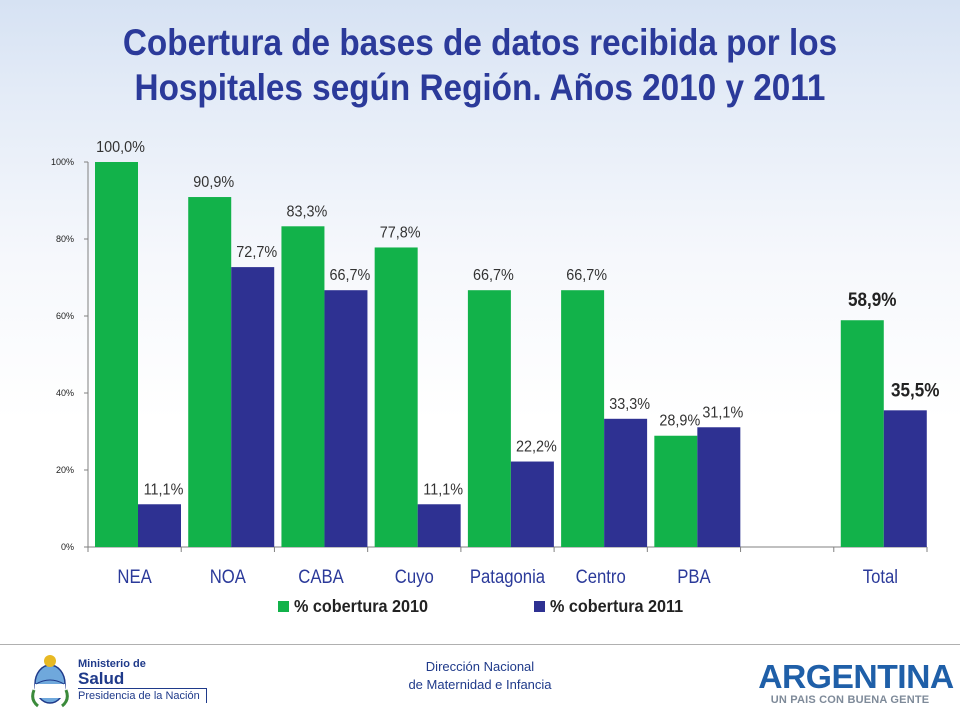 The image size is (960, 720). Describe the element at coordinates (228, 576) in the screenshot. I see `x-tick-label: NOA` at that location.